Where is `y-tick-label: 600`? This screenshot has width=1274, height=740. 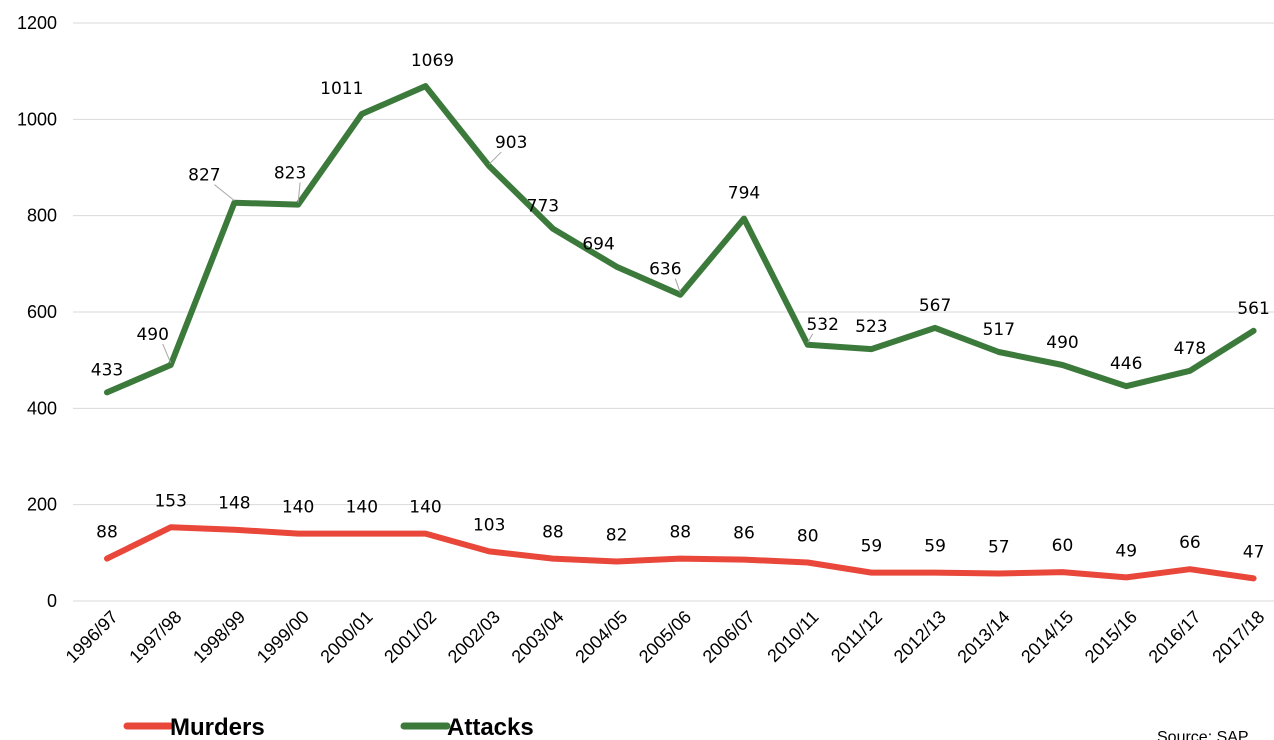
y-tick-label: 600 is located at coordinates (42, 312).